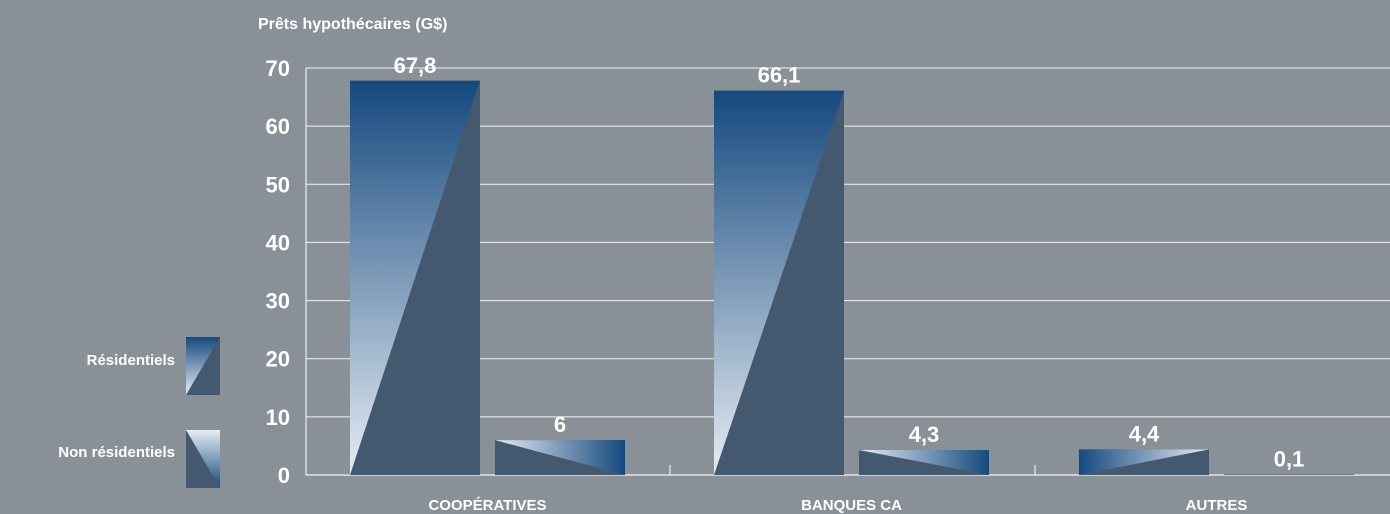 This screenshot has height=514, width=1390. I want to click on y-tick-label: 30, so click(278, 301).